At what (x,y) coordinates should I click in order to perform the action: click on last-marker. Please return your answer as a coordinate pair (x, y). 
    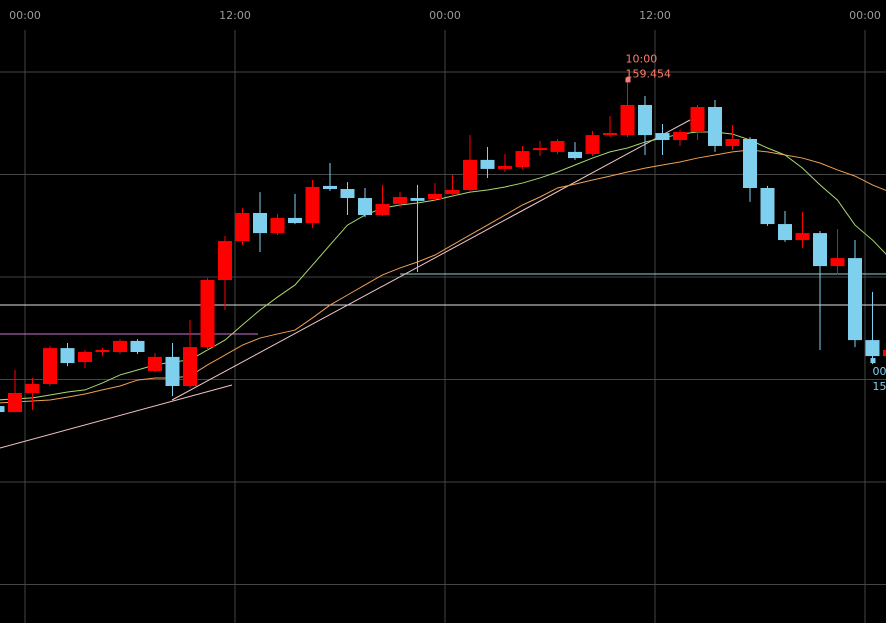
    Looking at the image, I should click on (873, 361).